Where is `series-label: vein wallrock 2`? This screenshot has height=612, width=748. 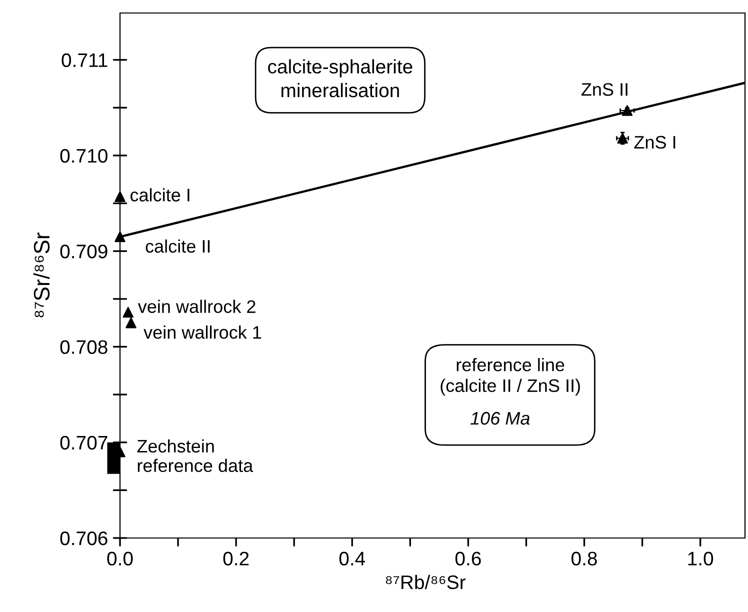
series-label: vein wallrock 2 is located at coordinates (197, 306).